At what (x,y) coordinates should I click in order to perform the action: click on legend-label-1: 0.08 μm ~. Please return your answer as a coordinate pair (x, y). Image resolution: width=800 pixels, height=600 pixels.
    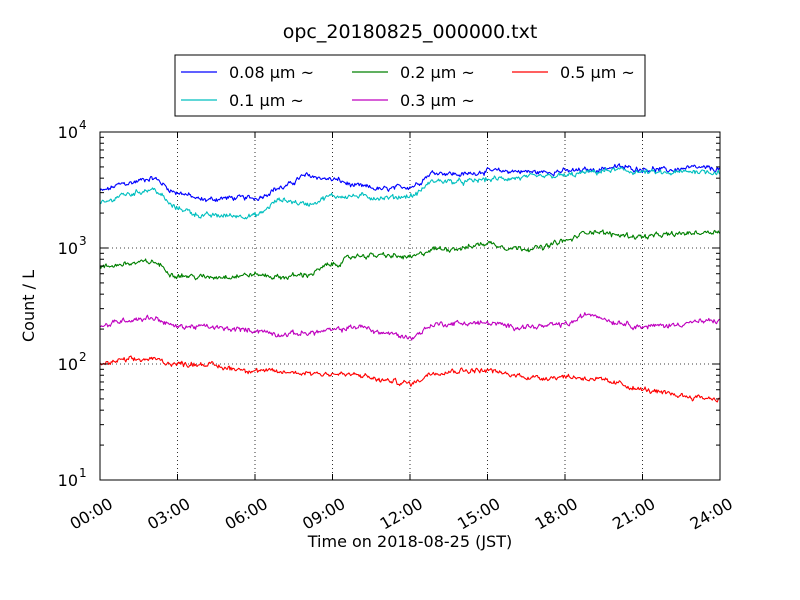
    Looking at the image, I should click on (271, 72).